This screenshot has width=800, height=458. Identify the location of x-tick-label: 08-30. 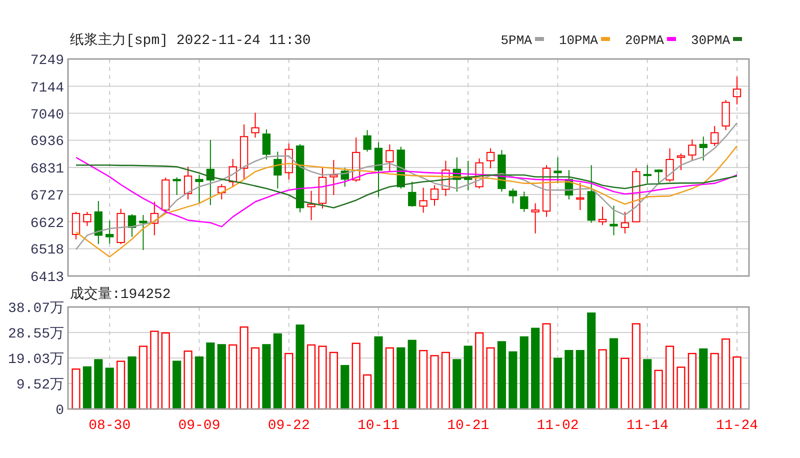
(109, 426).